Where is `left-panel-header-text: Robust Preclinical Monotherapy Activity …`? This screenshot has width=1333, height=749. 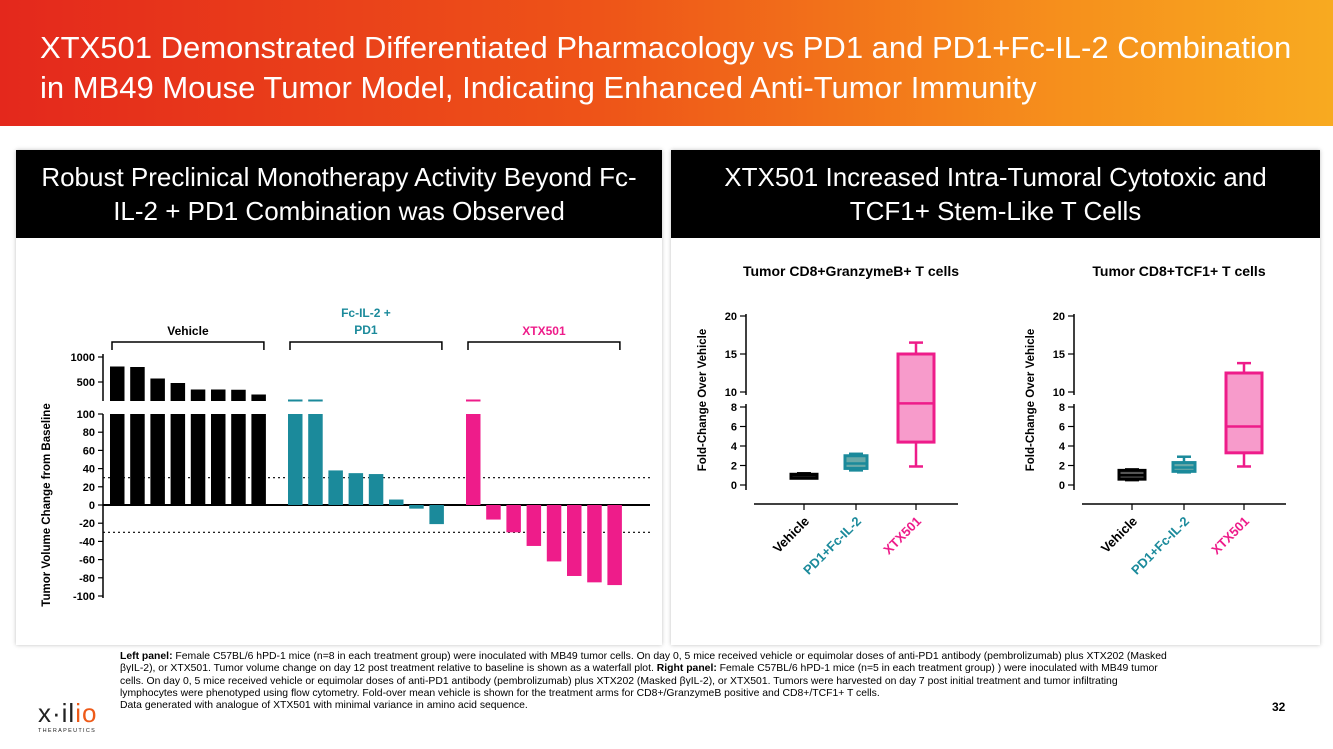 left-panel-header-text: Robust Preclinical Monotherapy Activity … is located at coordinates (339, 194).